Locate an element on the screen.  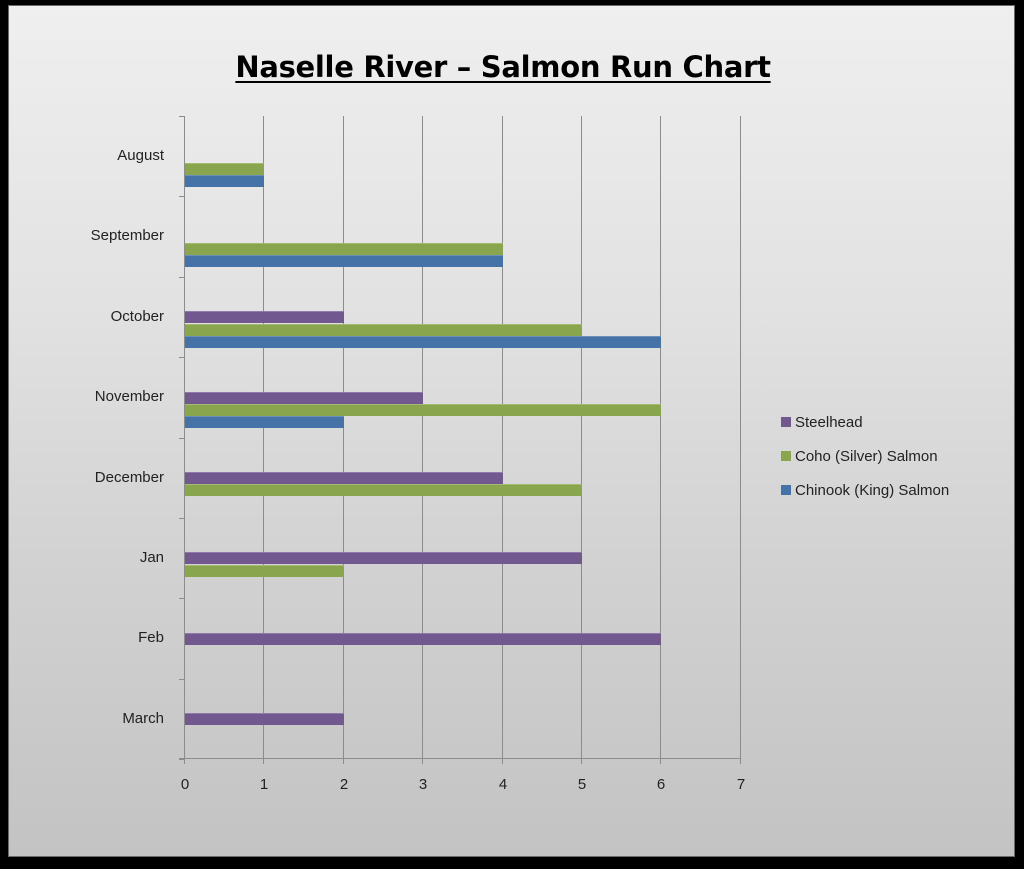
legend-item-steelhead: Steelhead is located at coordinates (865, 422).